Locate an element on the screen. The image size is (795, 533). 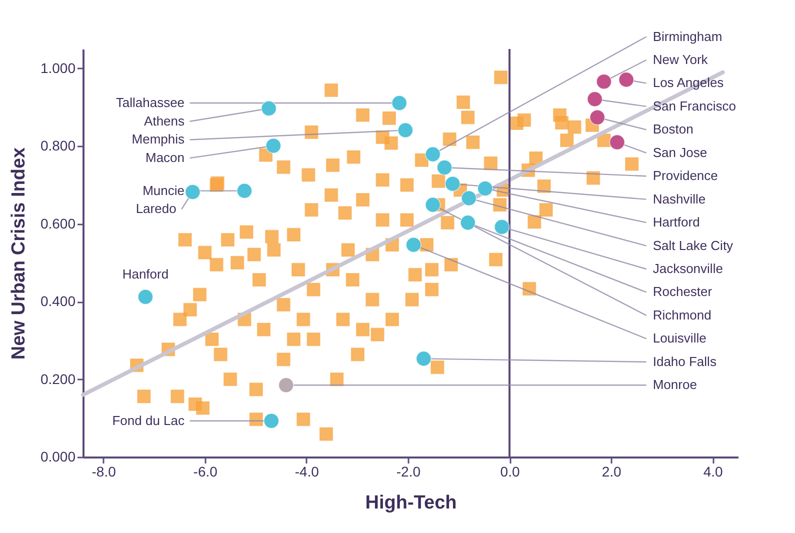
y-tick-label: 0.200 is located at coordinates (58, 378).